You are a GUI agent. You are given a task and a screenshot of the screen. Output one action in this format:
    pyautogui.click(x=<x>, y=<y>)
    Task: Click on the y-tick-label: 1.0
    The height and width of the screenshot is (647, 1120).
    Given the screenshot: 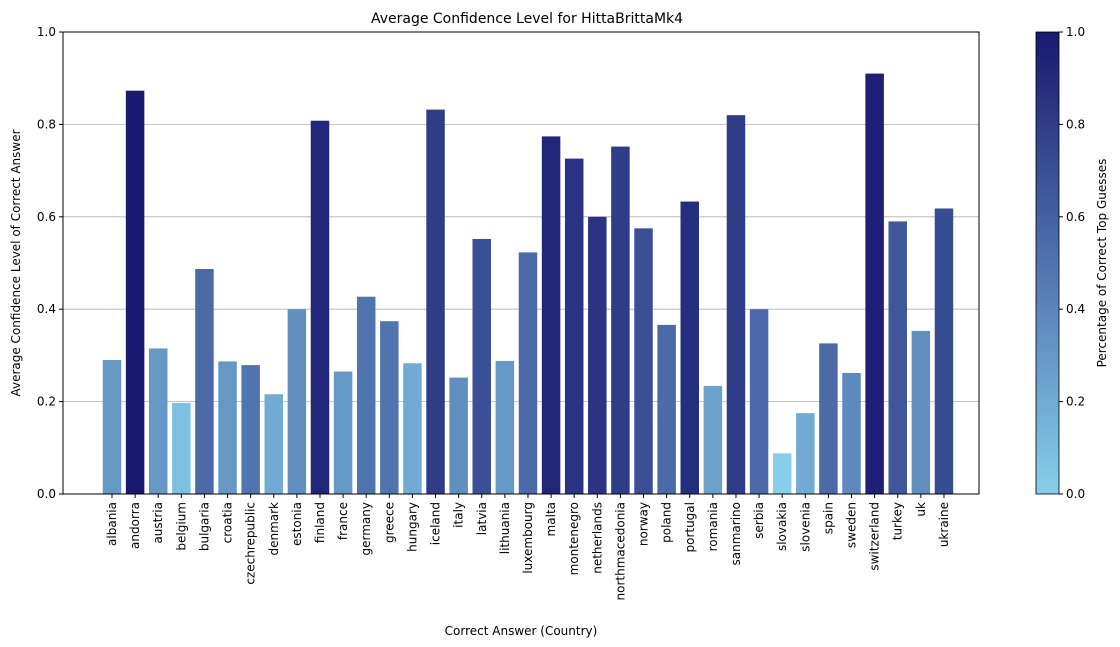 What is the action you would take?
    pyautogui.click(x=46, y=32)
    